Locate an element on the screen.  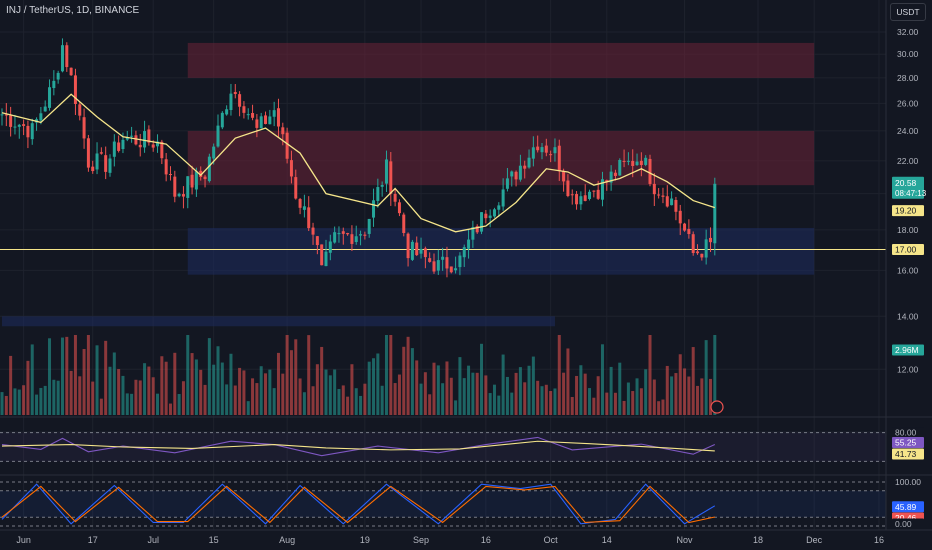
x-tick-label: Dec is located at coordinates (814, 540).